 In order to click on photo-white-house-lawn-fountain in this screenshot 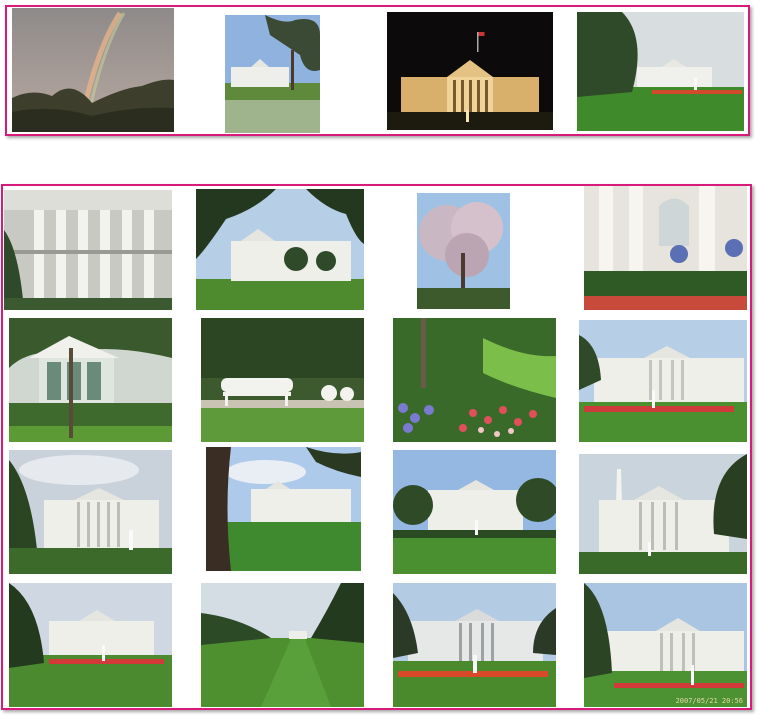, I will do `click(660, 71)`.